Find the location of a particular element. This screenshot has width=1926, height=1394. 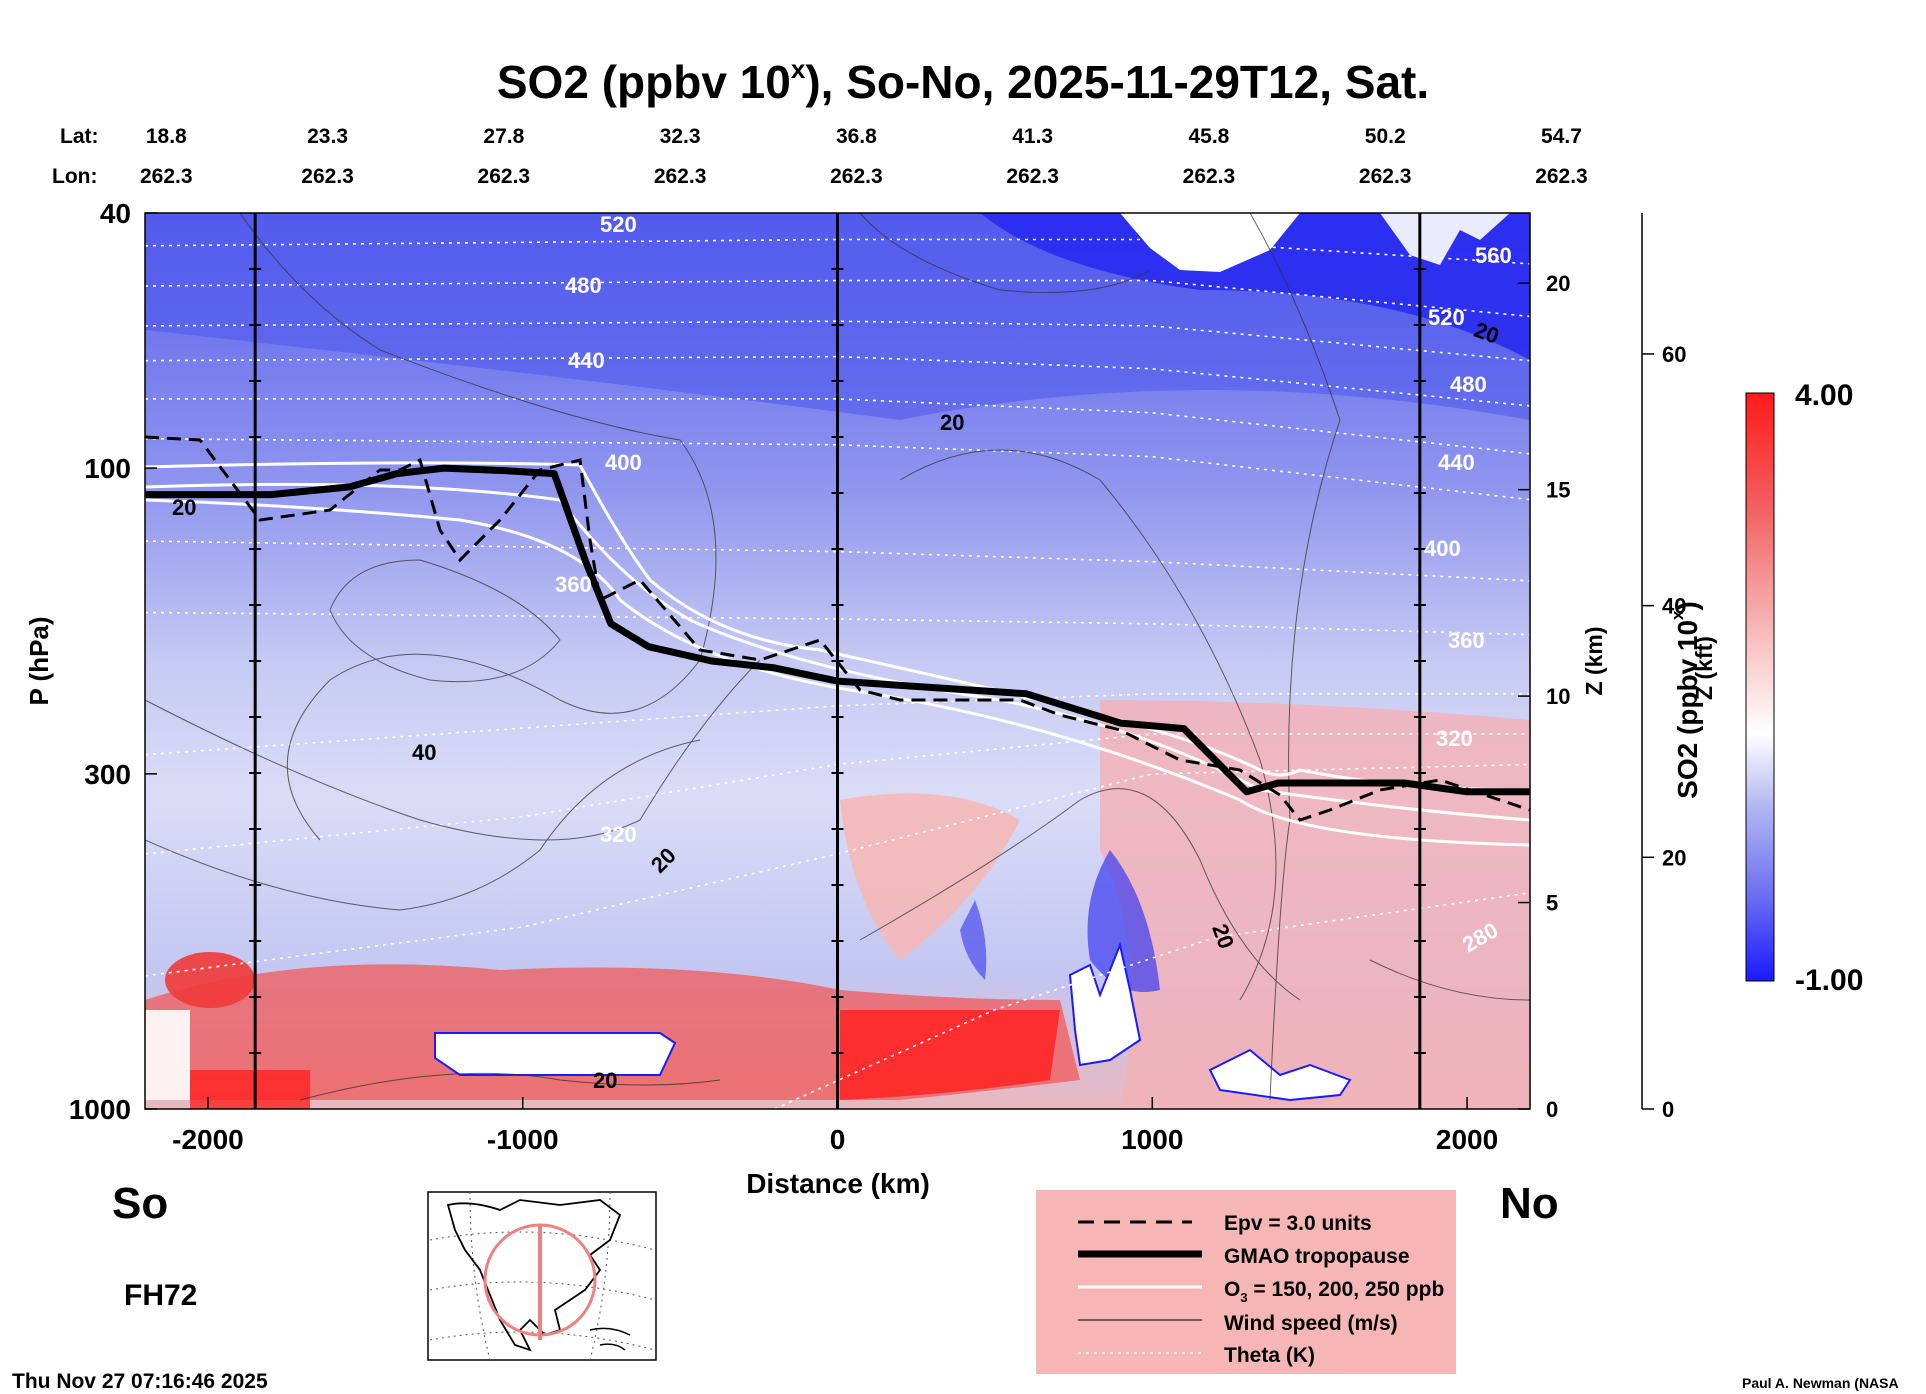

theta-label: 320 is located at coordinates (618, 834).